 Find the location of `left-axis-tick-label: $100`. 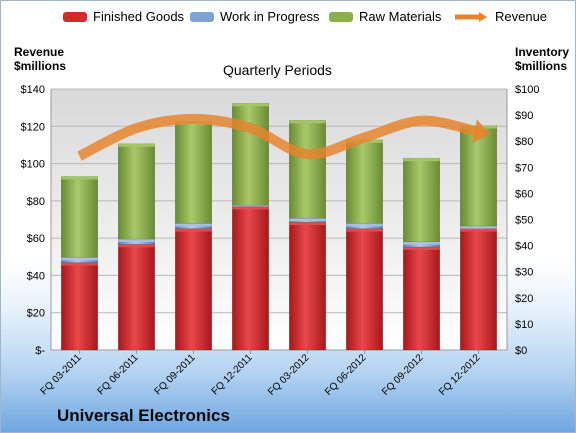

left-axis-tick-label: $100 is located at coordinates (33, 165).